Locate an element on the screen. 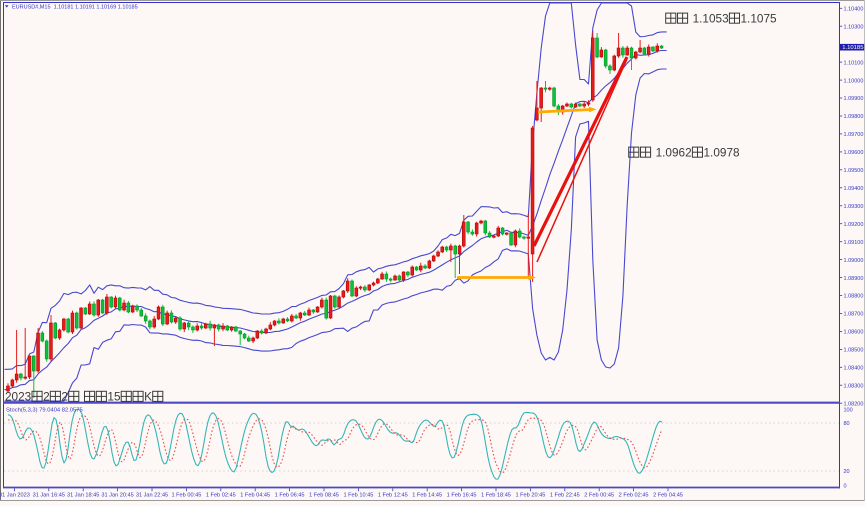  svg-text: 31 Jan 22:45 is located at coordinates (152, 496).